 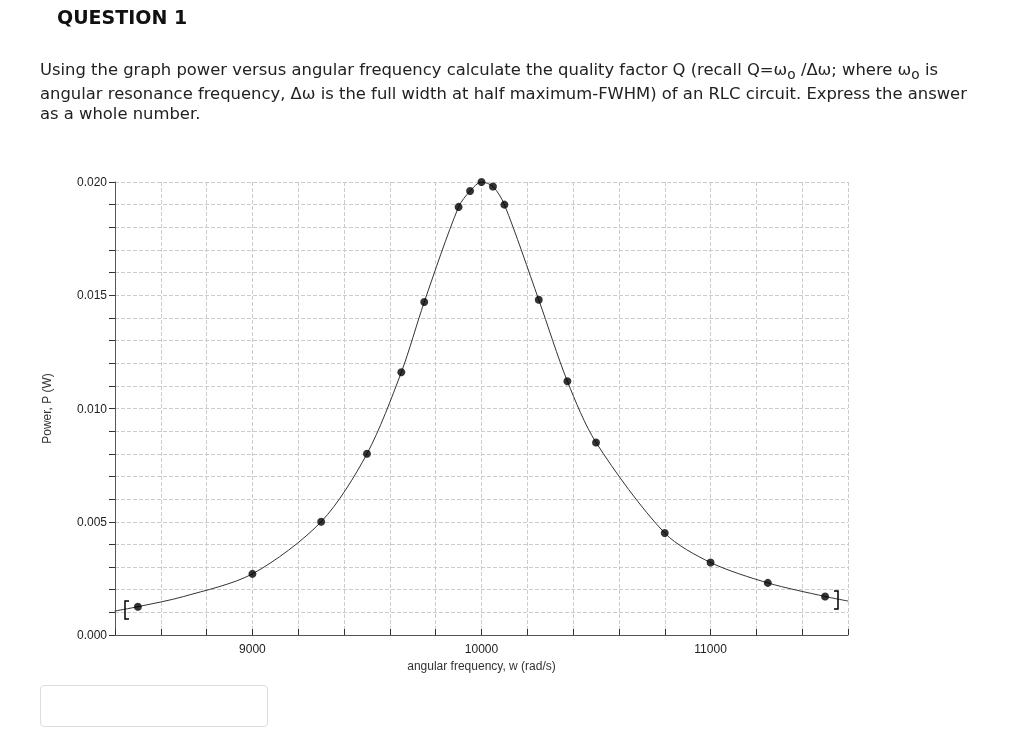 What do you see at coordinates (92, 635) in the screenshot?
I see `y-tick-label: 0.000` at bounding box center [92, 635].